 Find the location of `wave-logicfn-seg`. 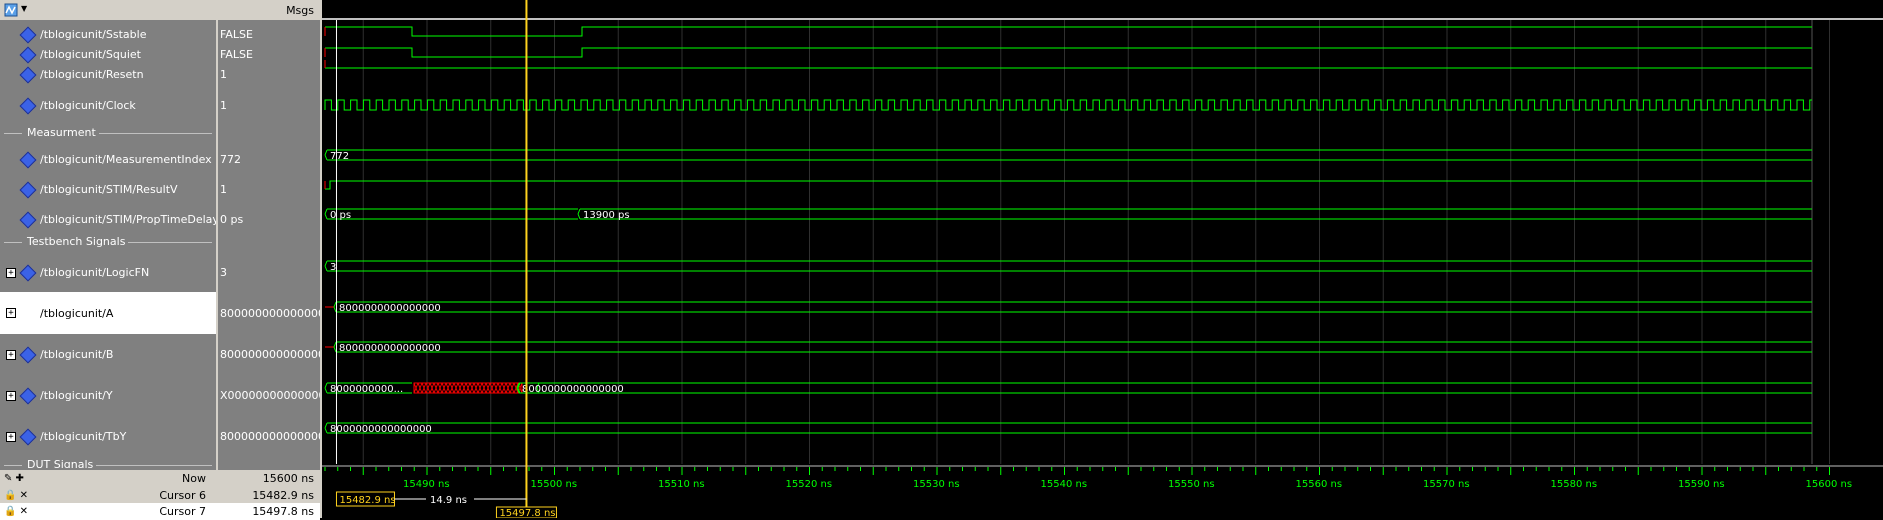

wave-logicfn-seg is located at coordinates (1068, 266).